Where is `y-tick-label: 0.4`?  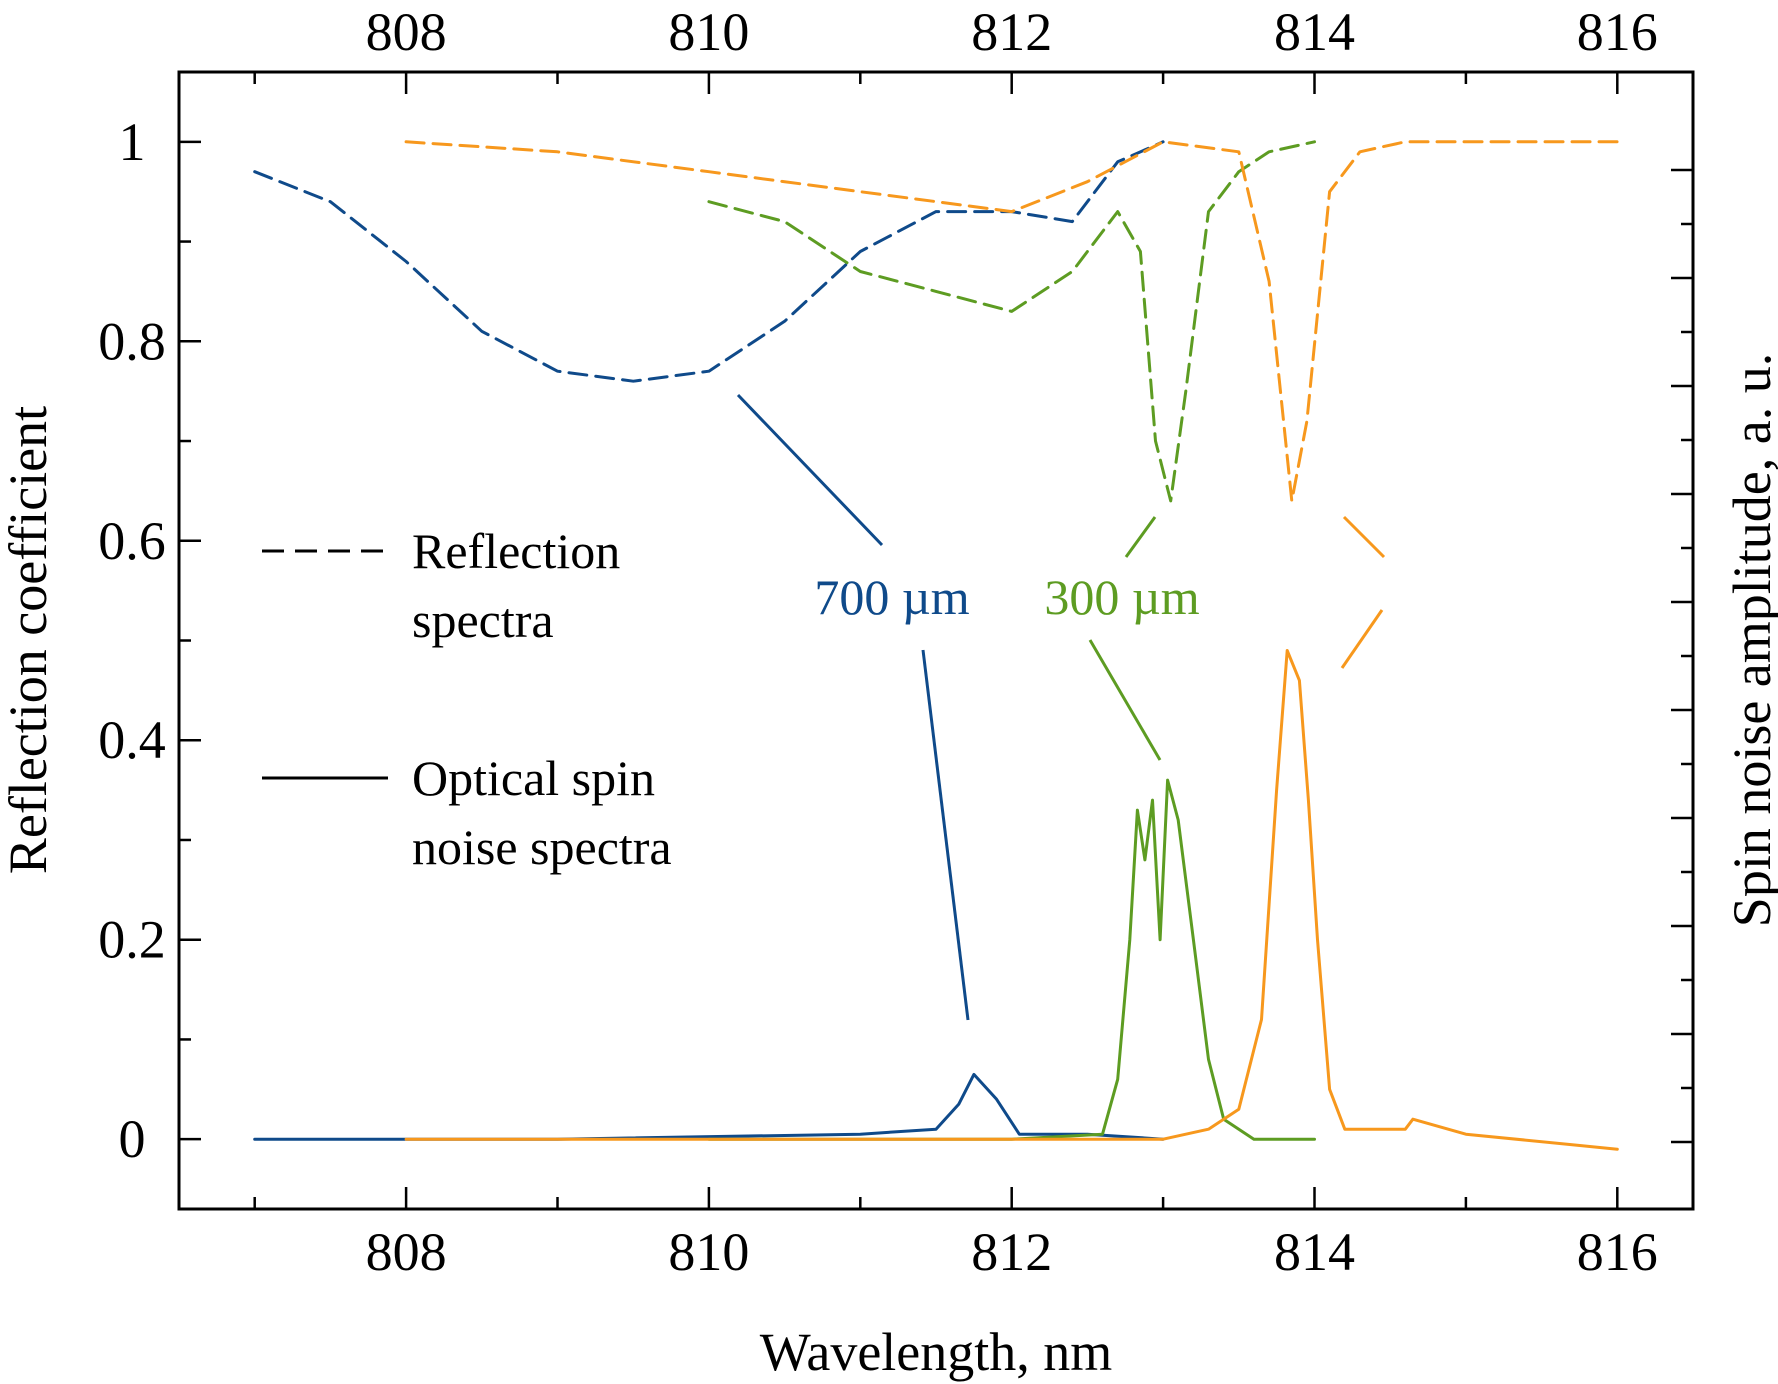
y-tick-label: 0.4 is located at coordinates (132, 740).